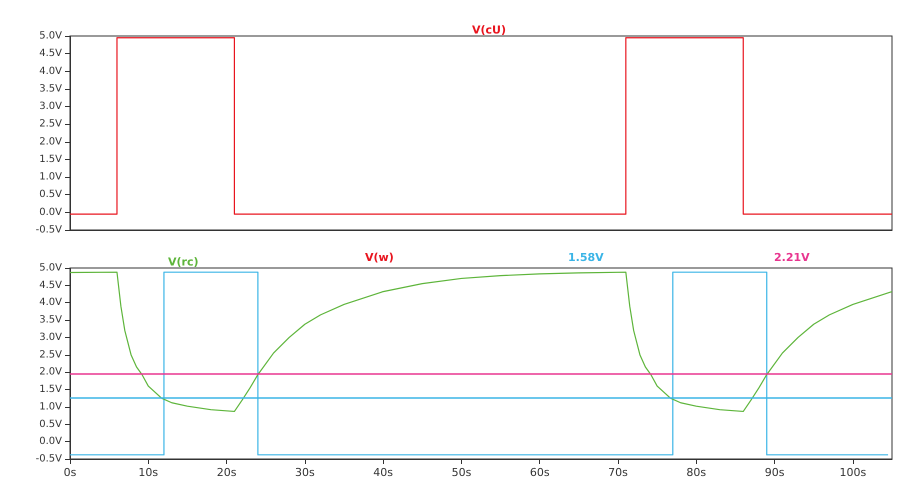 The height and width of the screenshot is (483, 915). What do you see at coordinates (462, 472) in the screenshot?
I see `x-tick-label: 50s` at bounding box center [462, 472].